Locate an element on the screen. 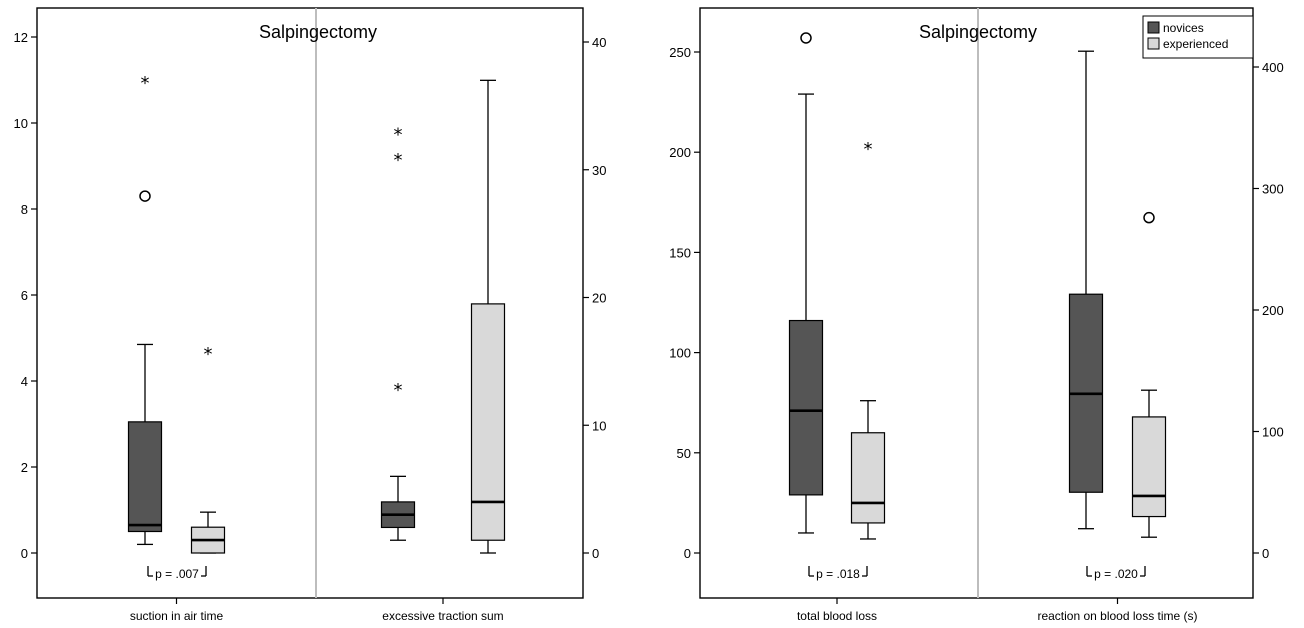  y-tick-label: 250 is located at coordinates (680, 52).